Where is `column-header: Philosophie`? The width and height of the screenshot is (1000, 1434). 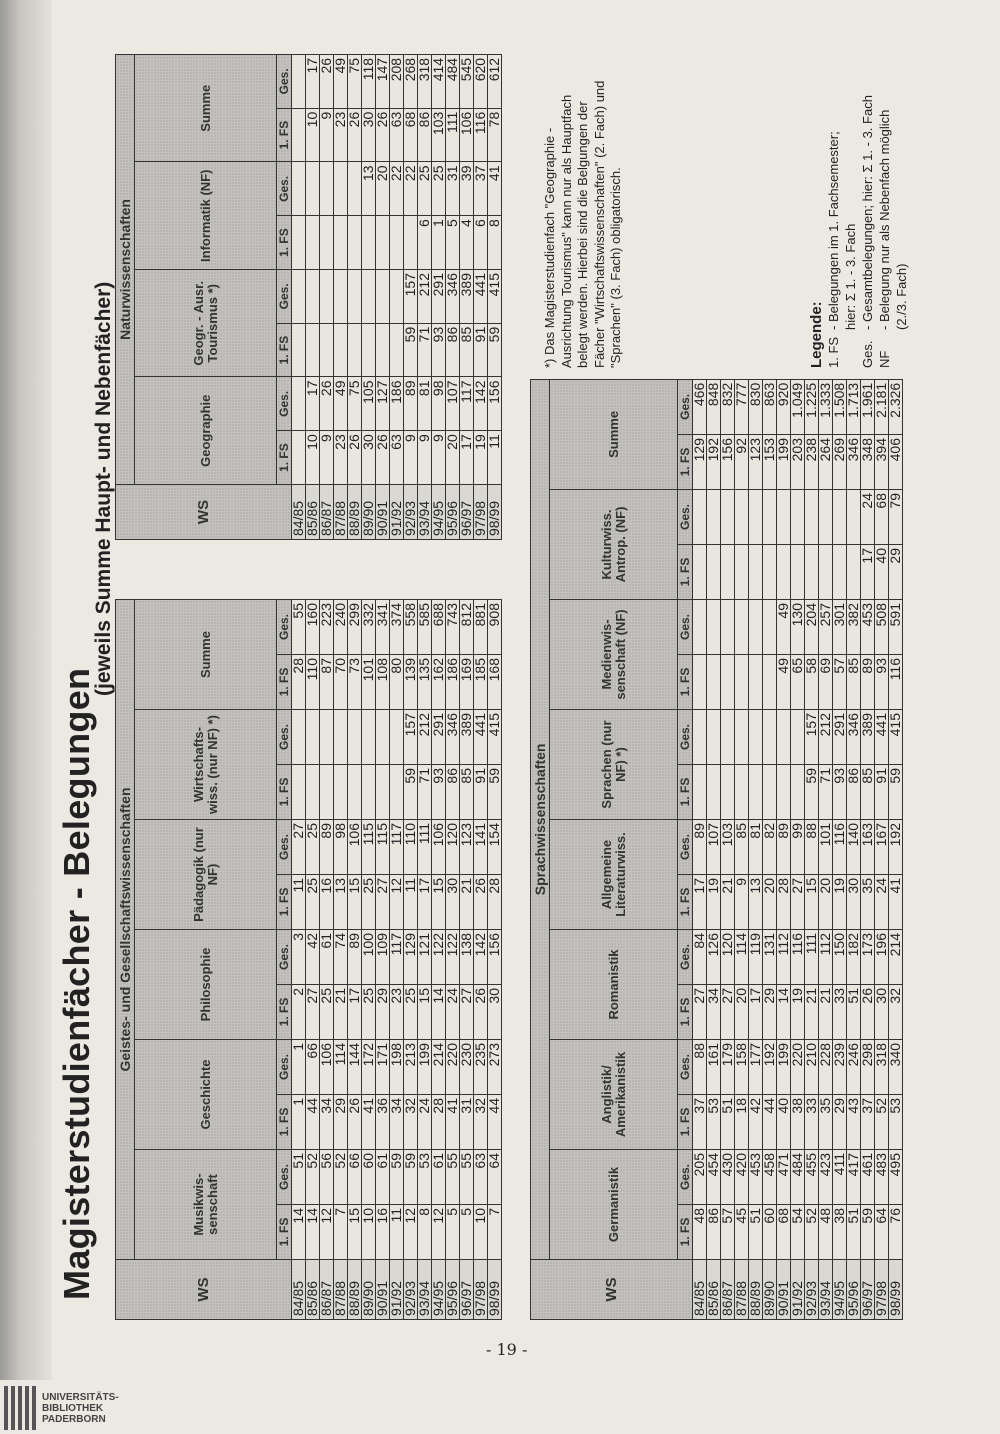
column-header: Philosophie is located at coordinates (205, 984).